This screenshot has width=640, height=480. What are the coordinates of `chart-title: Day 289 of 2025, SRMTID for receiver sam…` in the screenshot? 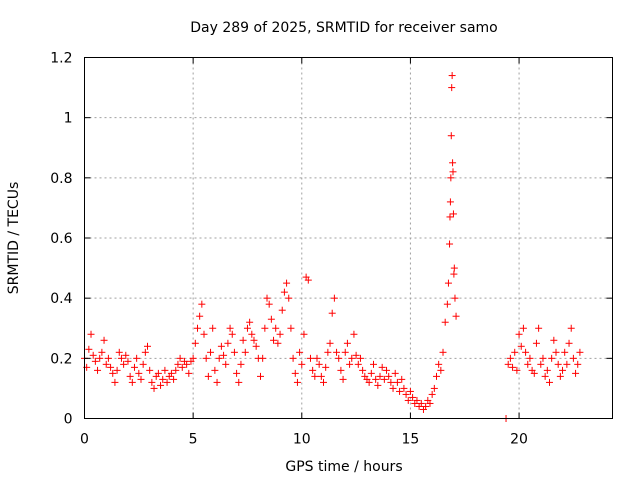 It's located at (344, 28).